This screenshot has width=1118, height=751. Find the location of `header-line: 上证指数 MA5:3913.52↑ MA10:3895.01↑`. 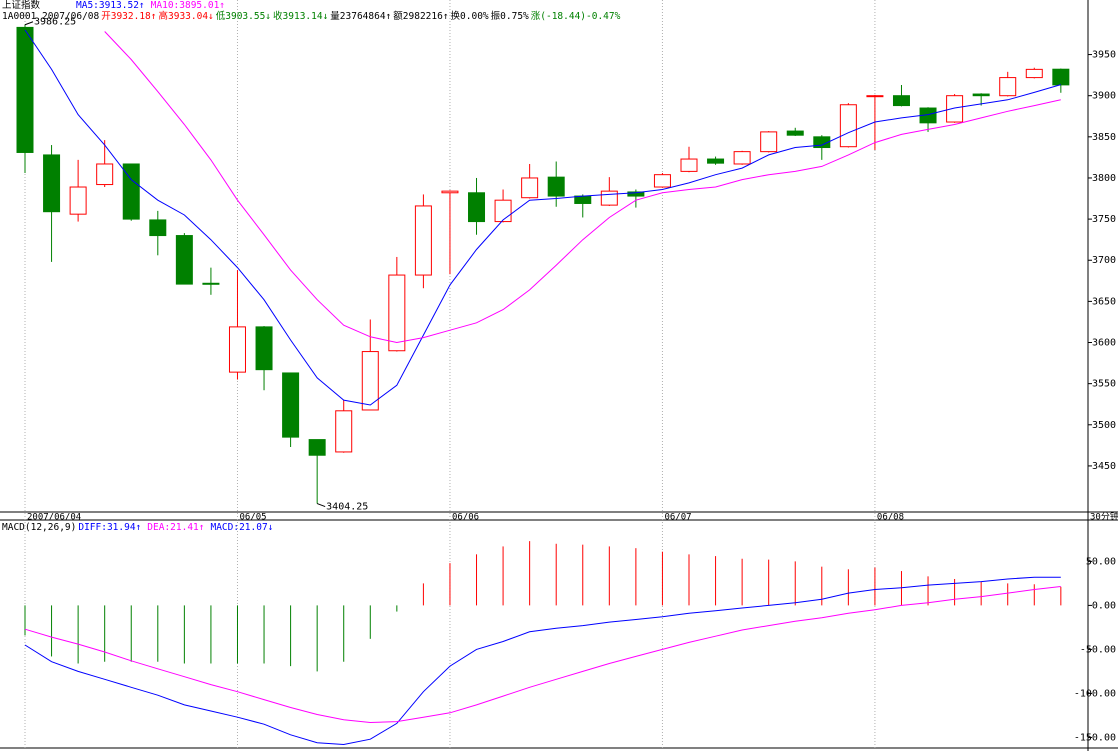

header-line: 上证指数 MA5:3913.52↑ MA10:3895.01↑ is located at coordinates (312, 5).